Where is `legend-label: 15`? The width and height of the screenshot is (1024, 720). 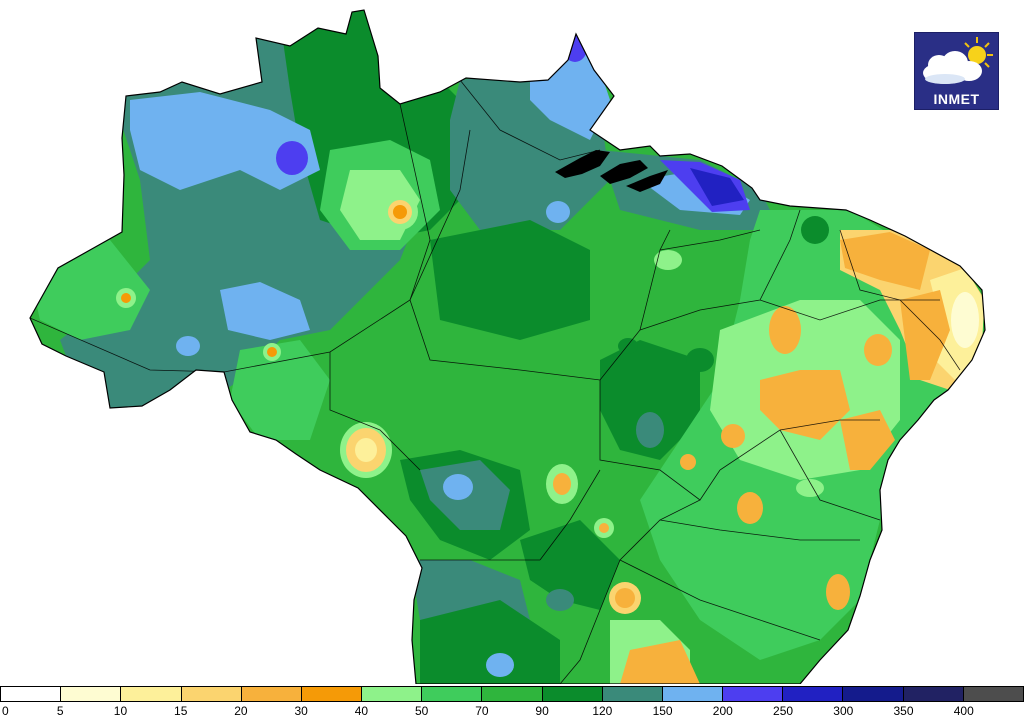
legend-label: 15 is located at coordinates (181, 711).